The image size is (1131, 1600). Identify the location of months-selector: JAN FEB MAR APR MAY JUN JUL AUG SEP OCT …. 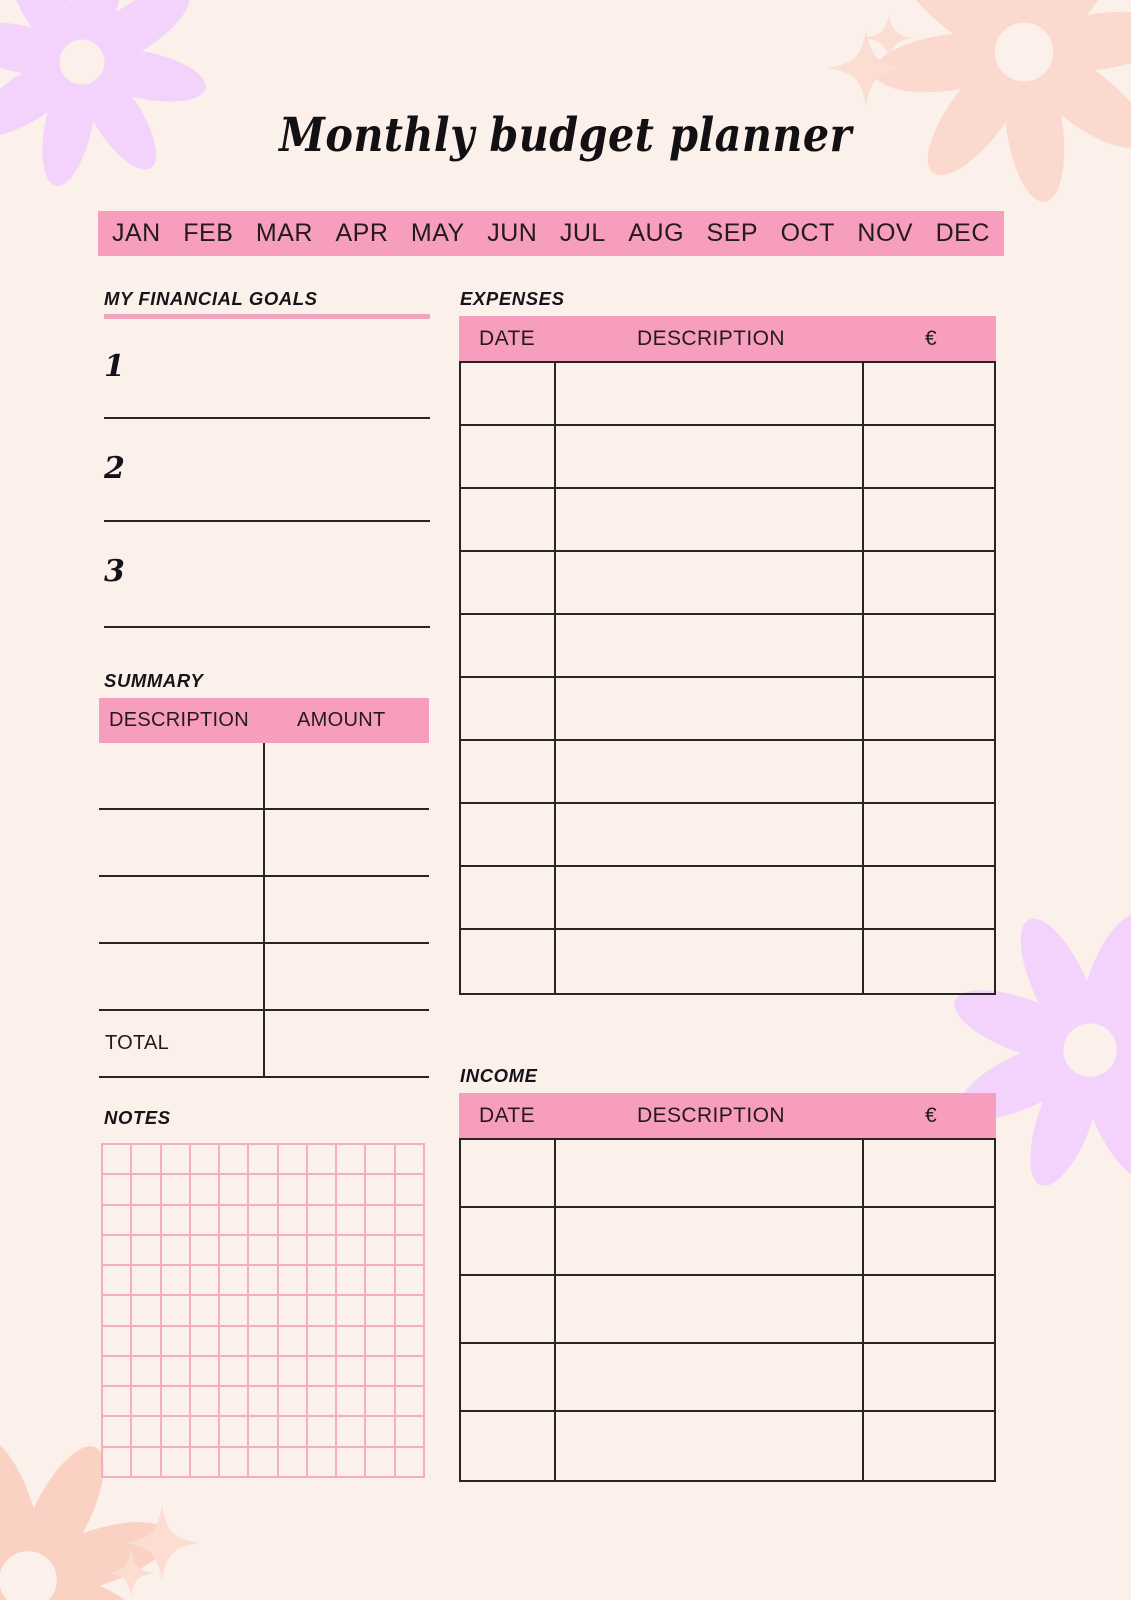
(551, 233).